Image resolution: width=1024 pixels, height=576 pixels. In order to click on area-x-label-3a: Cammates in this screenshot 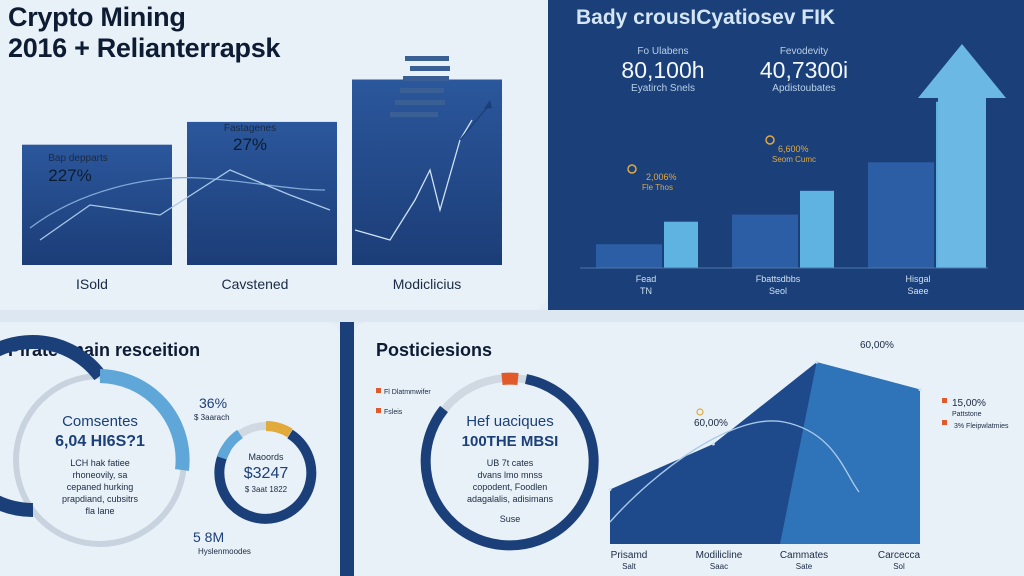, I will do `click(804, 555)`.